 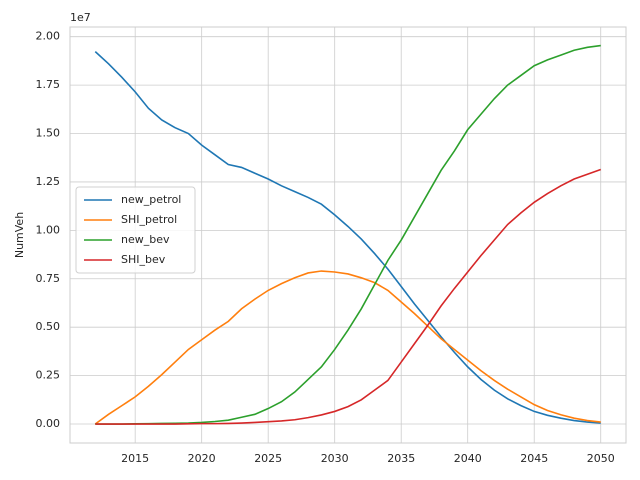 I want to click on y-tick-label: 2.00, so click(x=48, y=36).